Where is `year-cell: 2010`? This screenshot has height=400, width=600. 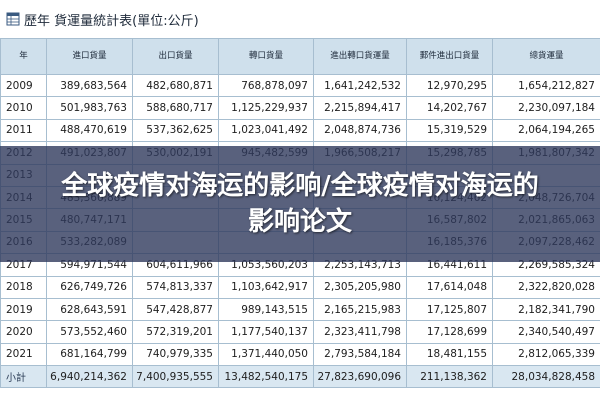 year-cell: 2010 is located at coordinates (23, 108).